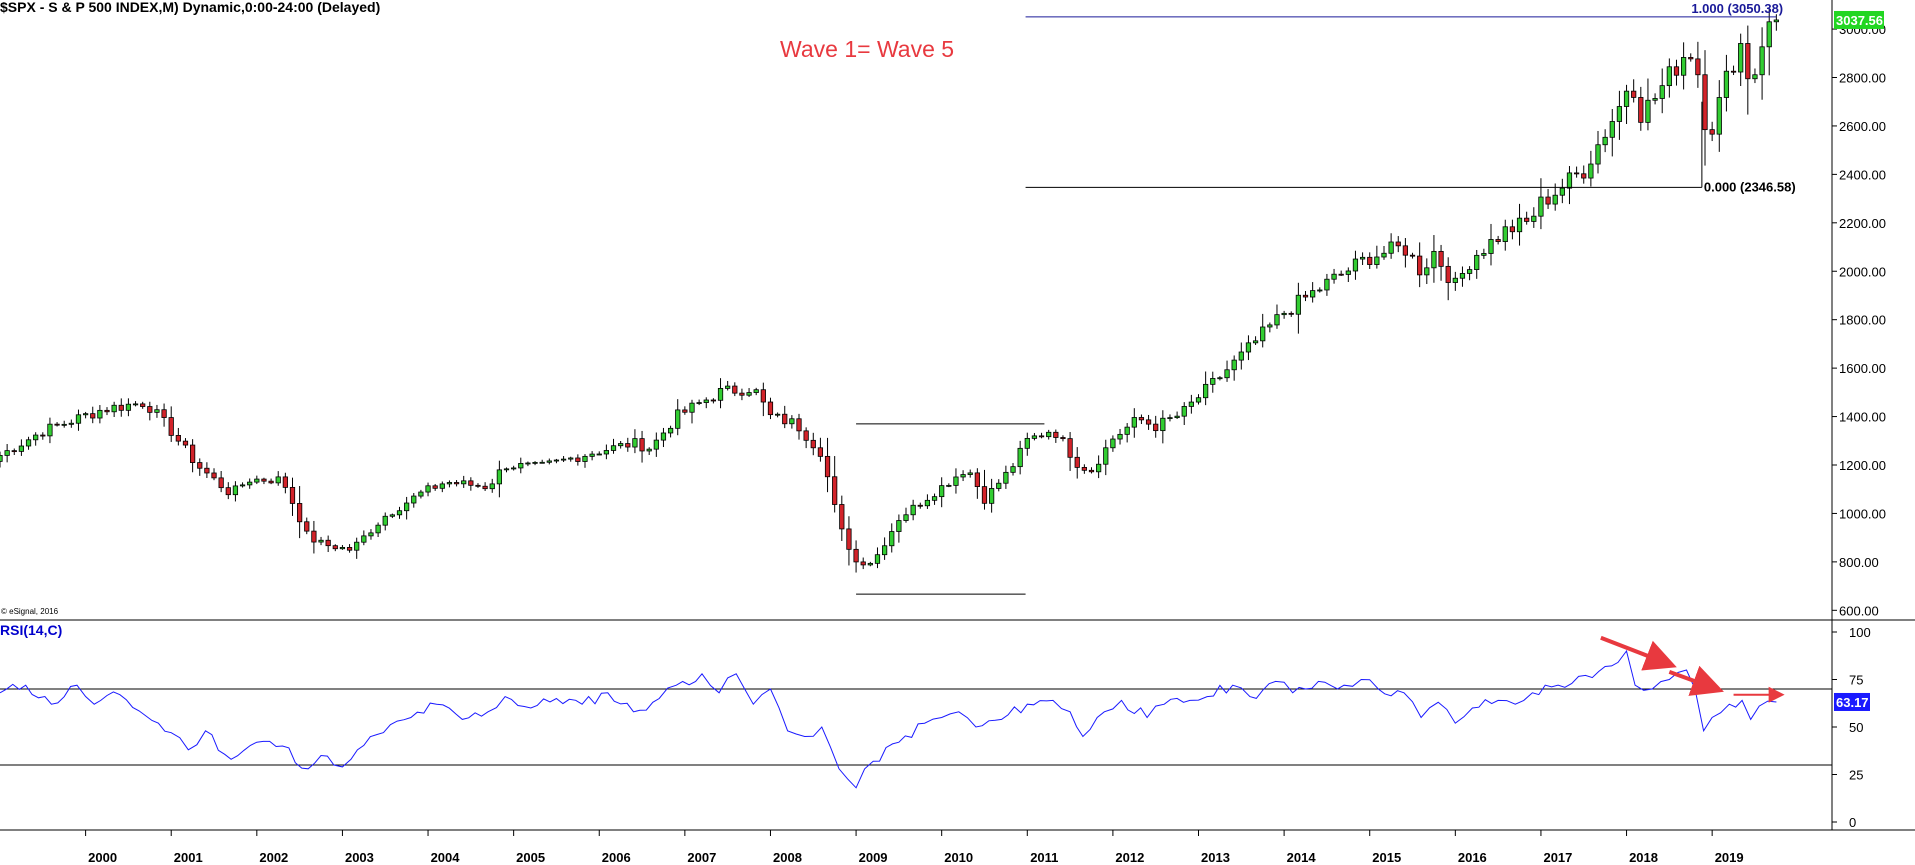 Image resolution: width=1915 pixels, height=865 pixels. What do you see at coordinates (1862, 368) in the screenshot?
I see `price-tick-label: 1600.00` at bounding box center [1862, 368].